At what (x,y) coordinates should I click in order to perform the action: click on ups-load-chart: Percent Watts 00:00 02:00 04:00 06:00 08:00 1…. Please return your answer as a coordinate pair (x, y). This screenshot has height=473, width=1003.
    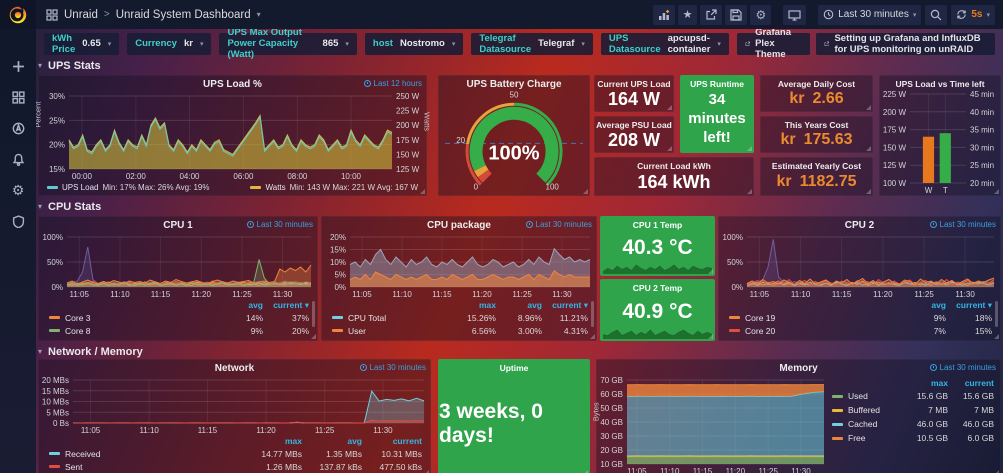
    Looking at the image, I should click on (233, 136).